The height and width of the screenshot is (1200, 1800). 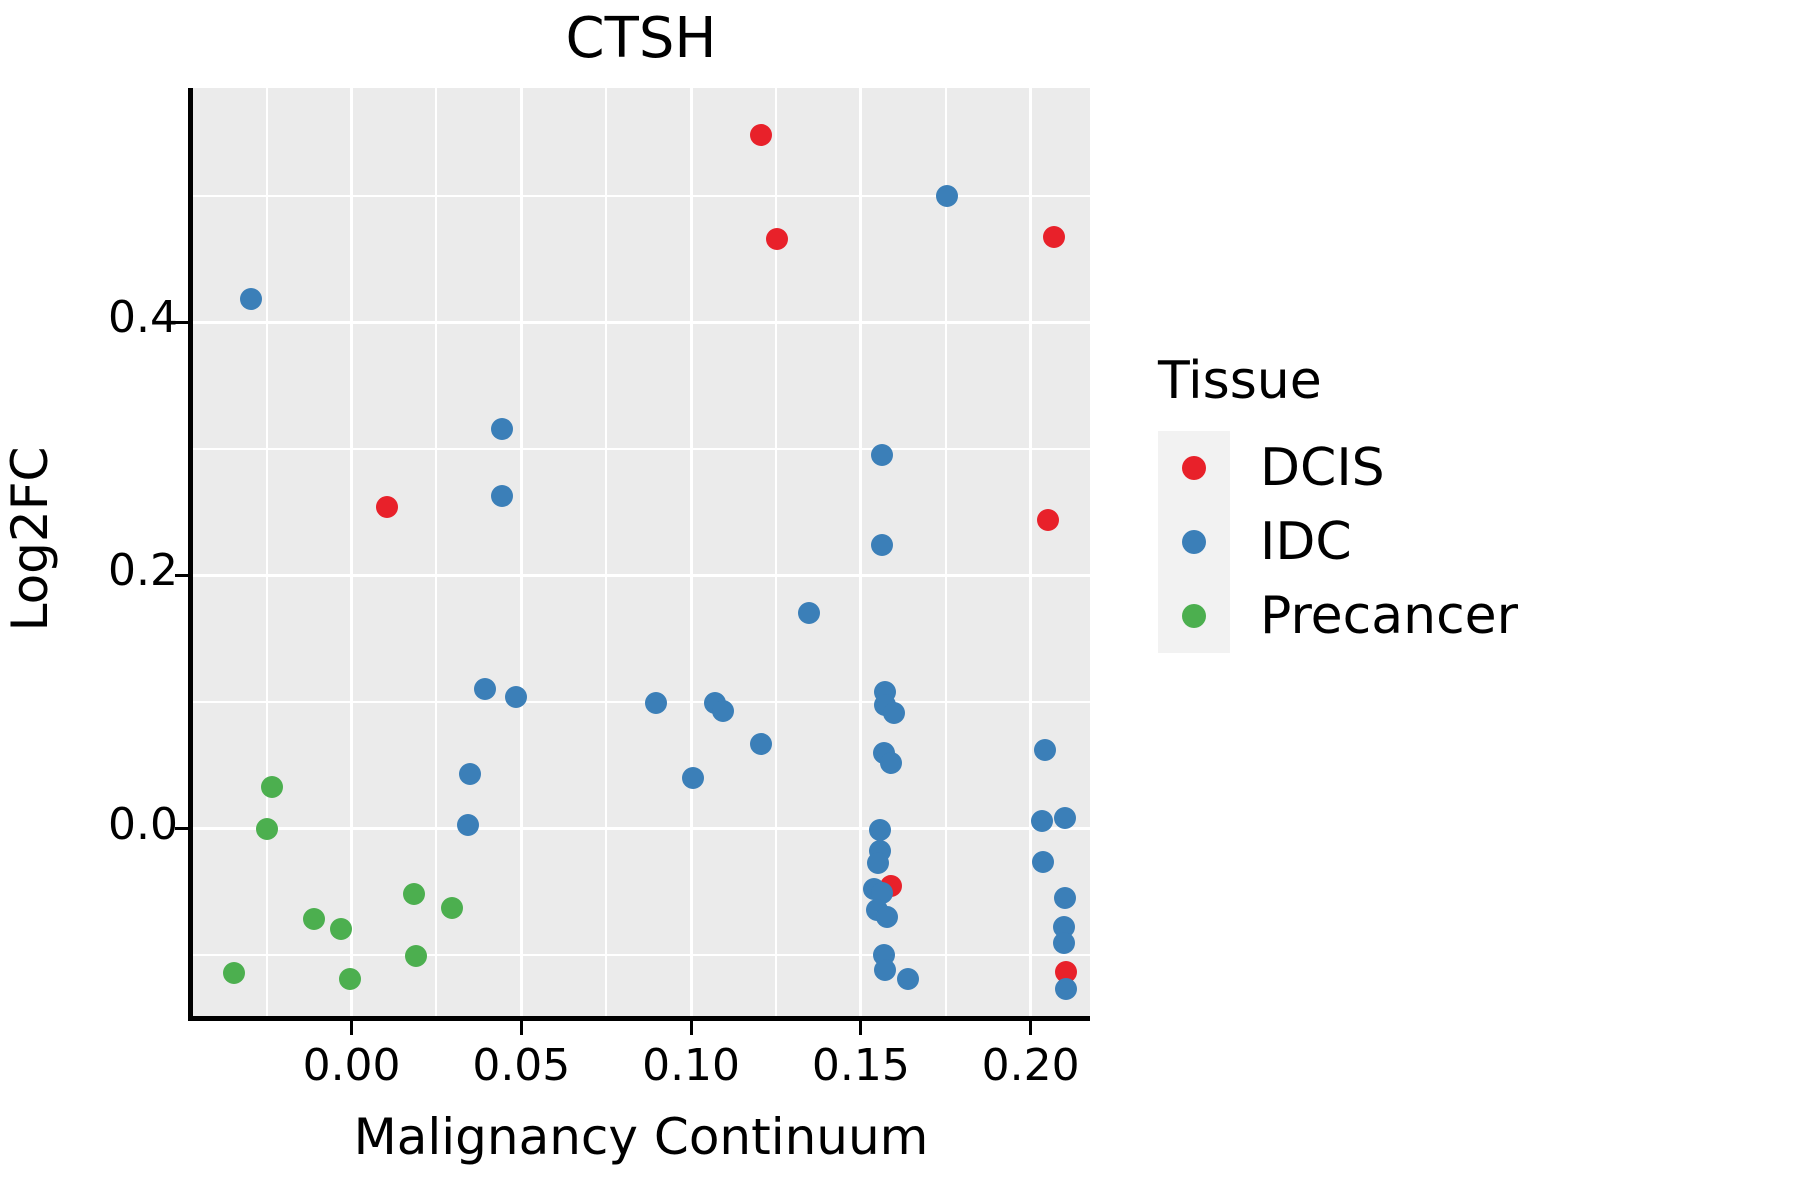 I want to click on chart-title: CTSH, so click(x=641, y=38).